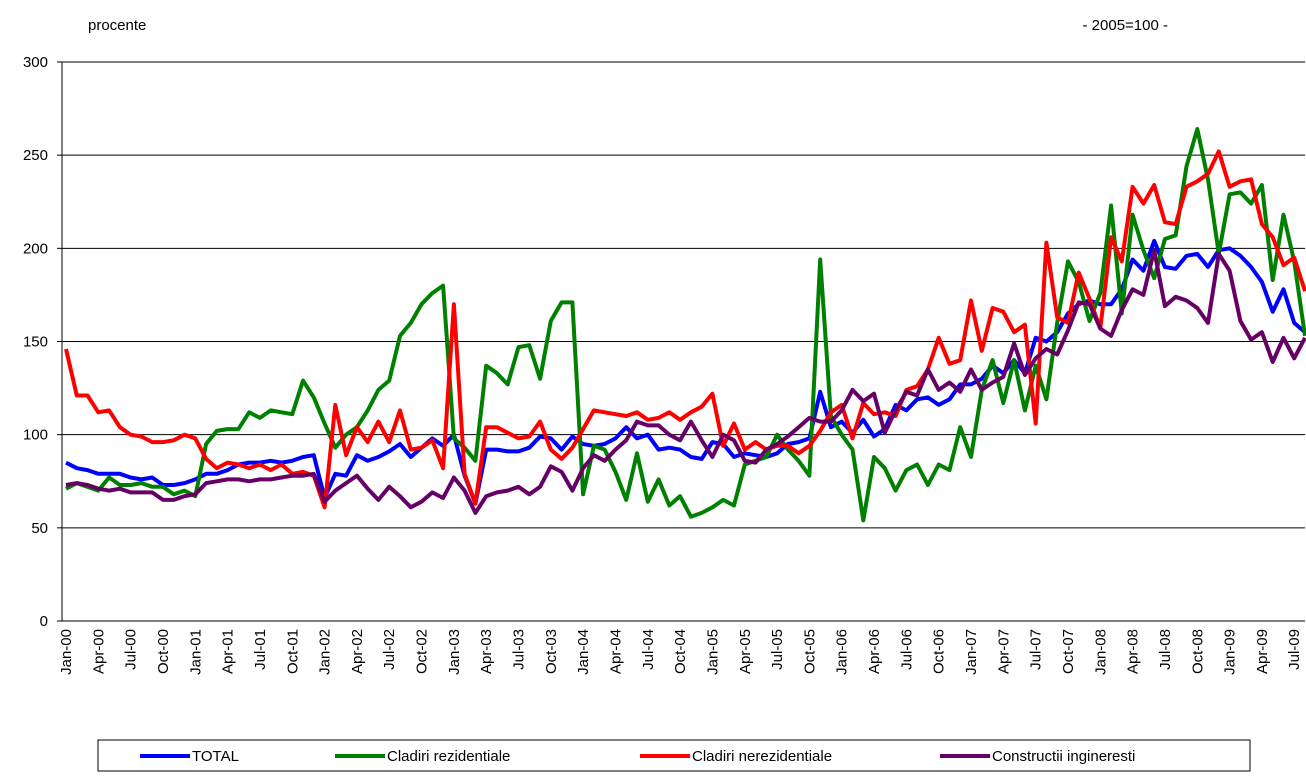 This screenshot has width=1306, height=781. What do you see at coordinates (98, 651) in the screenshot?
I see `x-tick-label: Apr-00` at bounding box center [98, 651].